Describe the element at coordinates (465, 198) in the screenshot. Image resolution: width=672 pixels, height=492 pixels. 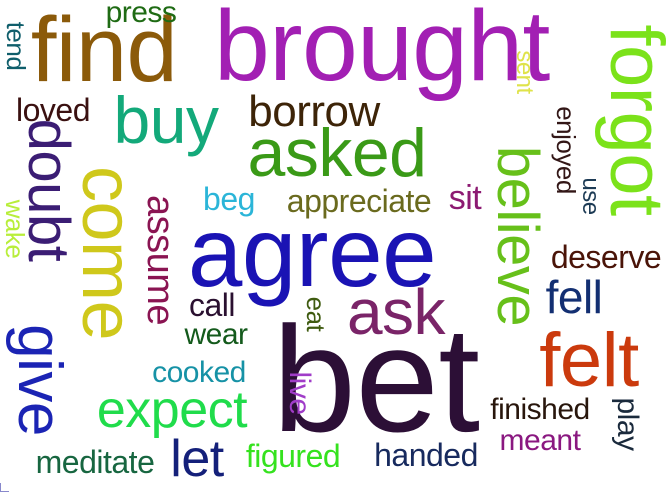
I see `word-sit: sit` at that location.